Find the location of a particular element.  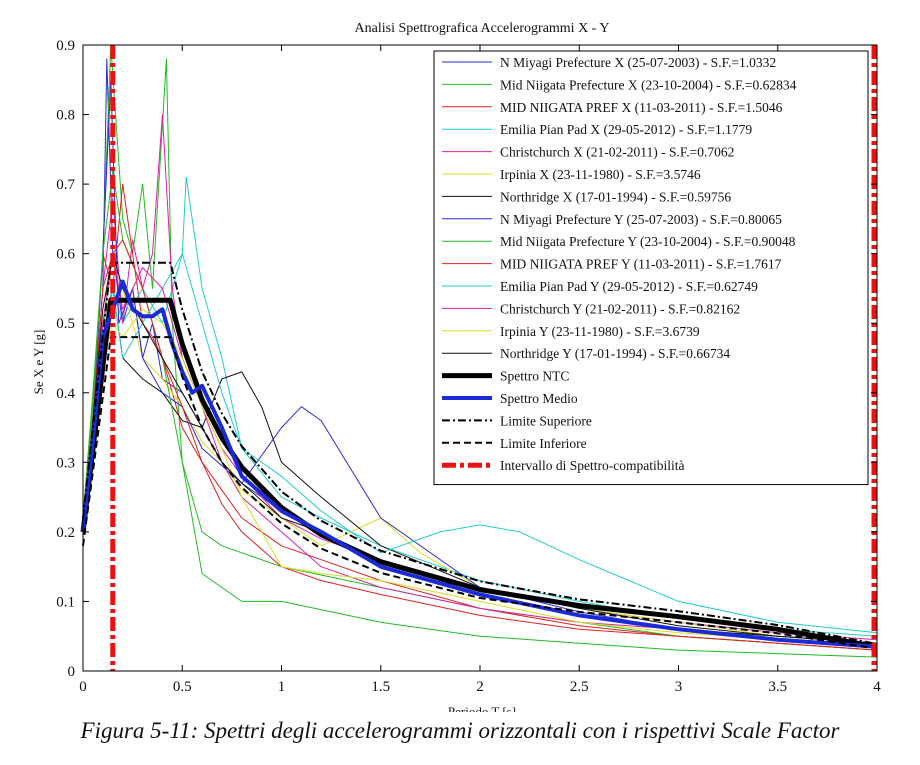

y-tick-label: 0 is located at coordinates (72, 672).